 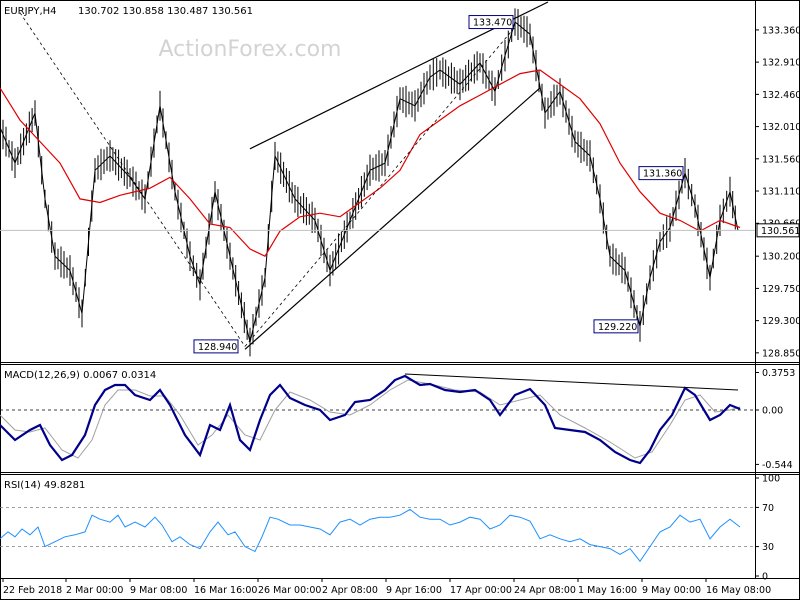 I want to click on price-tick-label: 130.200, so click(x=781, y=257).